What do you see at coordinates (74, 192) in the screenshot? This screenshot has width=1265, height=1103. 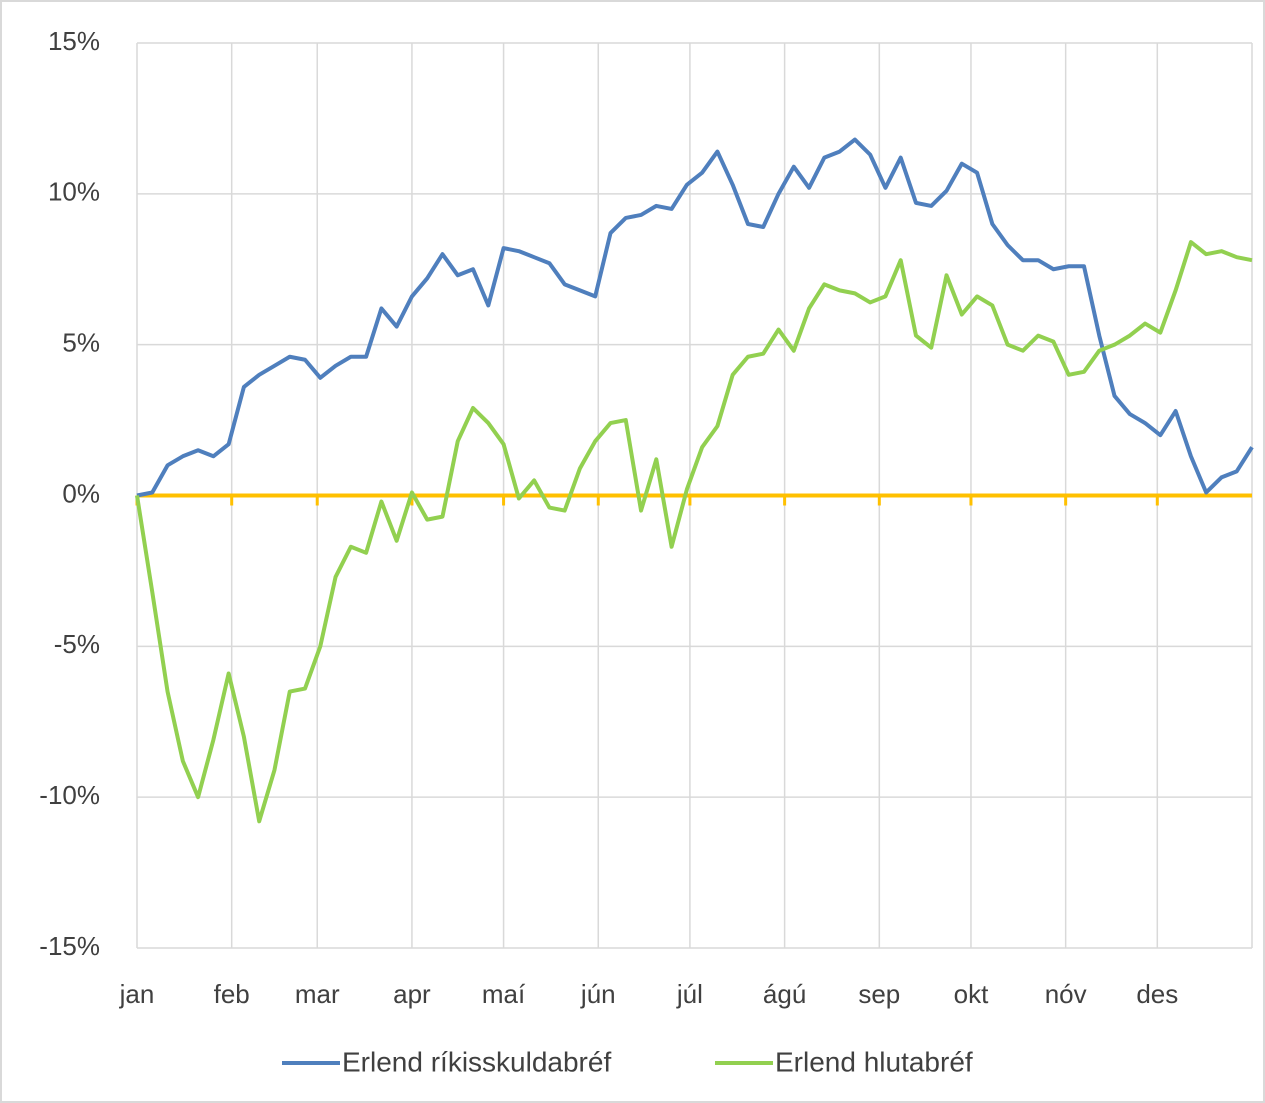 I see `y-tick-label: 10%` at bounding box center [74, 192].